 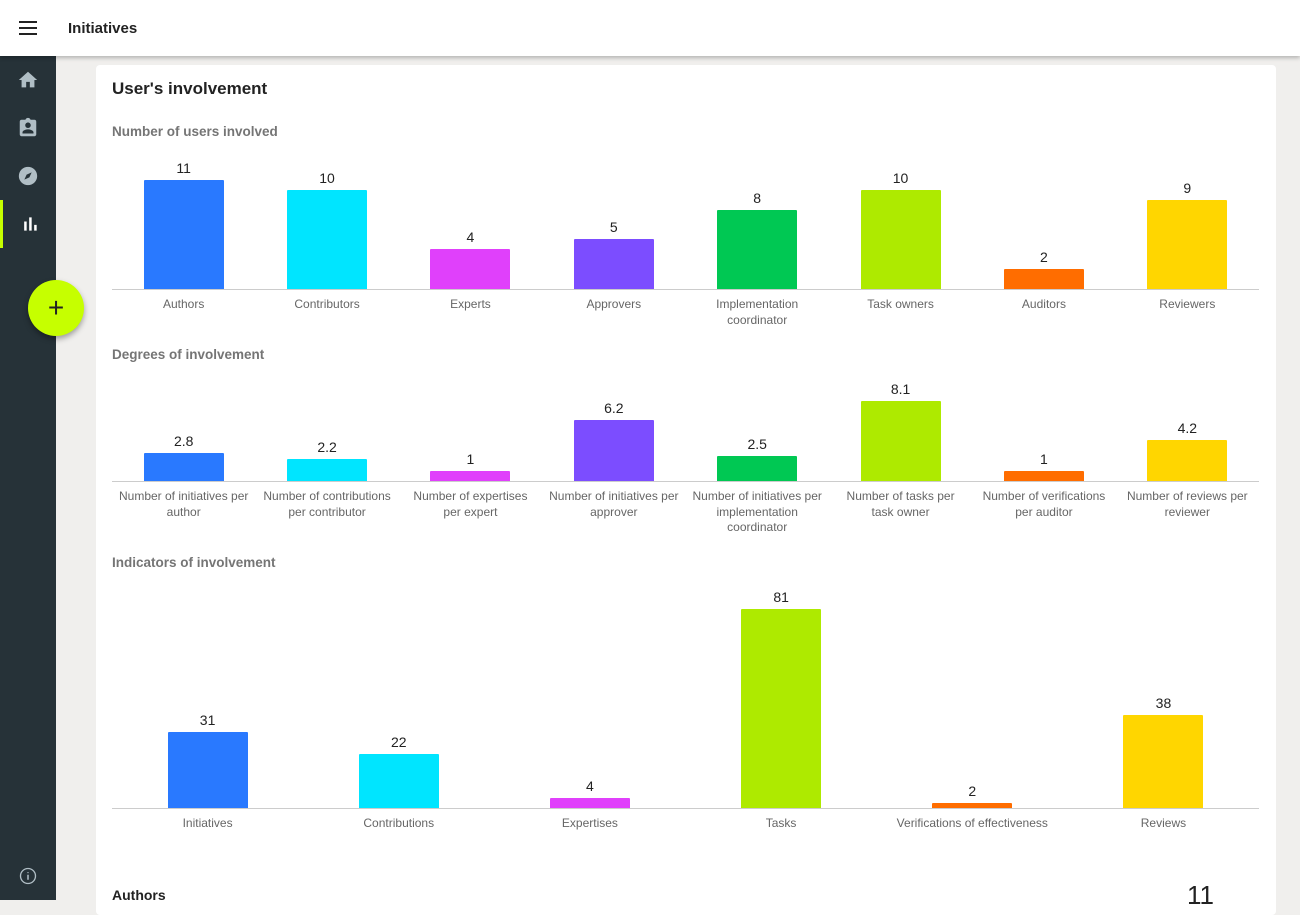 I want to click on category-label: Number of contributions per contributor, so click(x=327, y=504).